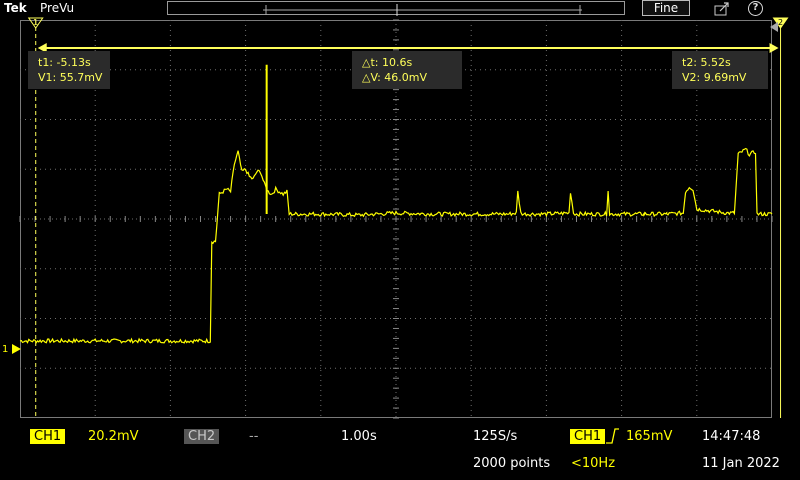  I want to click on brand-logo: Tek, so click(15, 8).